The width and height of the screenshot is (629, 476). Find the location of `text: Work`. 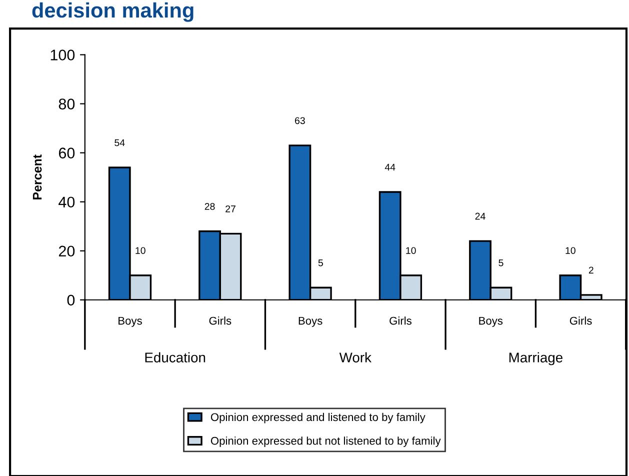

text: Work is located at coordinates (355, 357).